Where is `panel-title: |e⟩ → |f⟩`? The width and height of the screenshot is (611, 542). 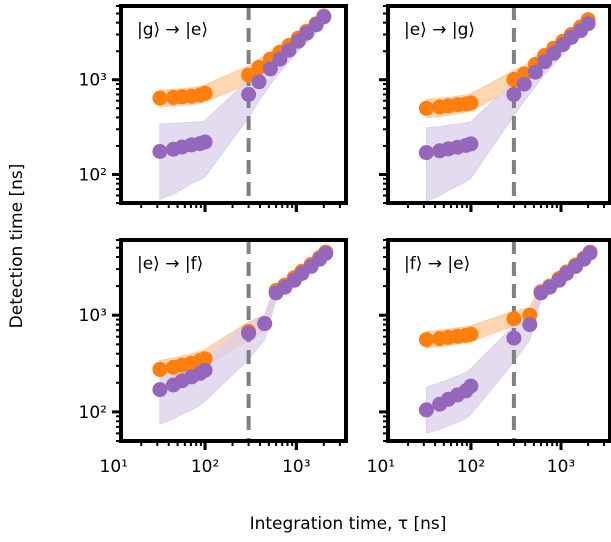
panel-title: |e⟩ → |f⟩ is located at coordinates (170, 264).